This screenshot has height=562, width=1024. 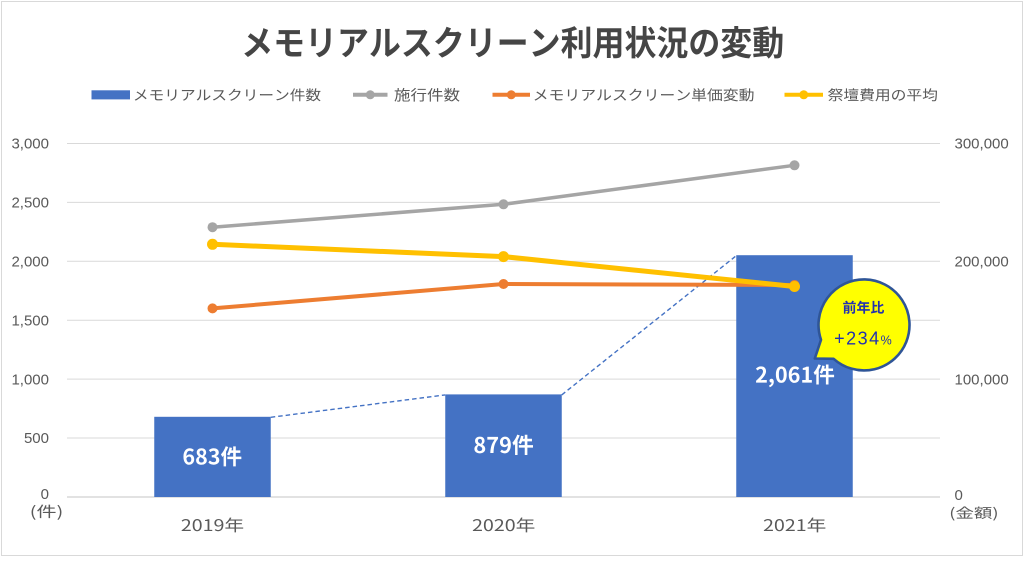 I want to click on svg-text: 2,500, so click(x=30, y=203).